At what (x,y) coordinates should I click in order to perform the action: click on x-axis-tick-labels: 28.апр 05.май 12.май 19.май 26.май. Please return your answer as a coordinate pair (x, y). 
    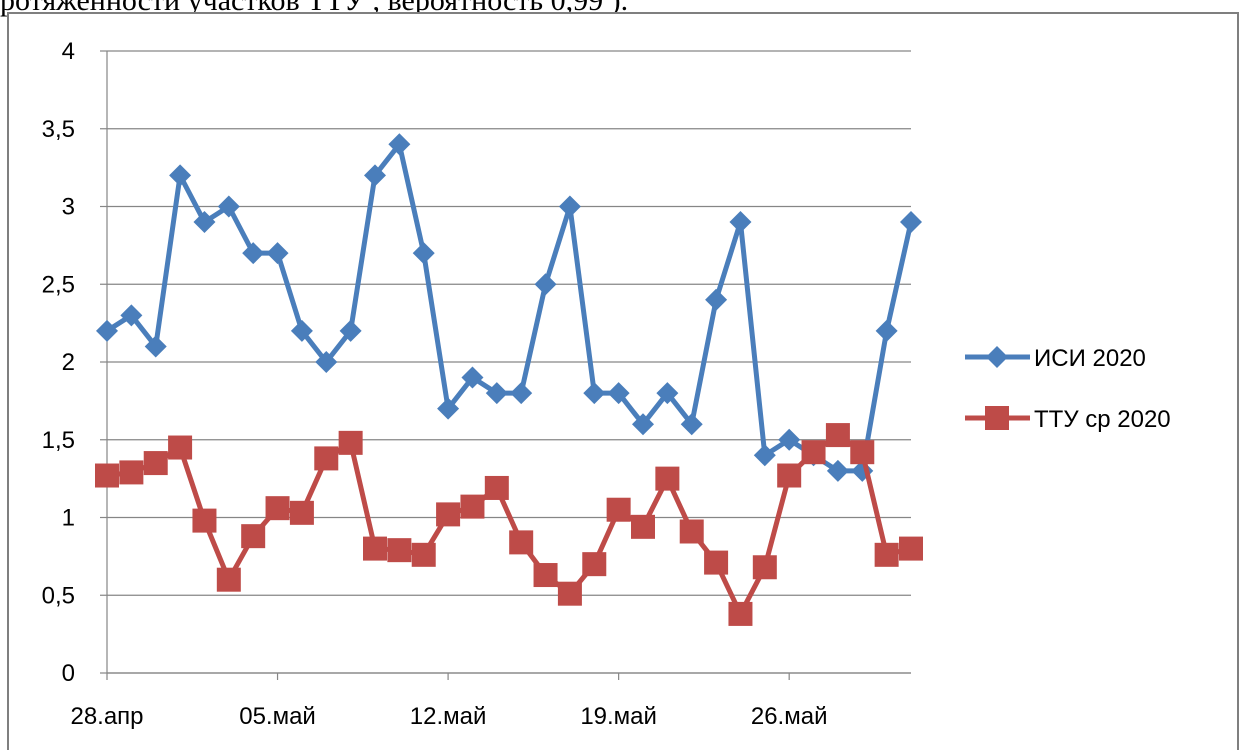
    Looking at the image, I should click on (448, 716).